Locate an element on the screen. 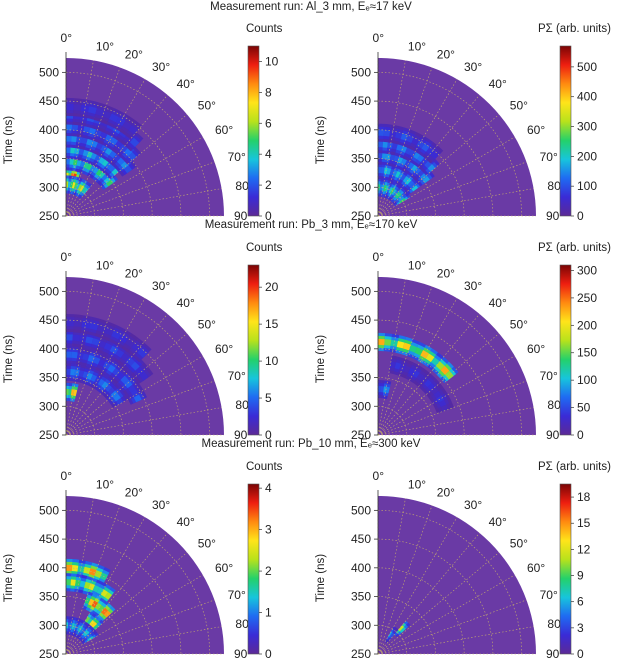  angle-tick-label: 60° is located at coordinates (536, 568).